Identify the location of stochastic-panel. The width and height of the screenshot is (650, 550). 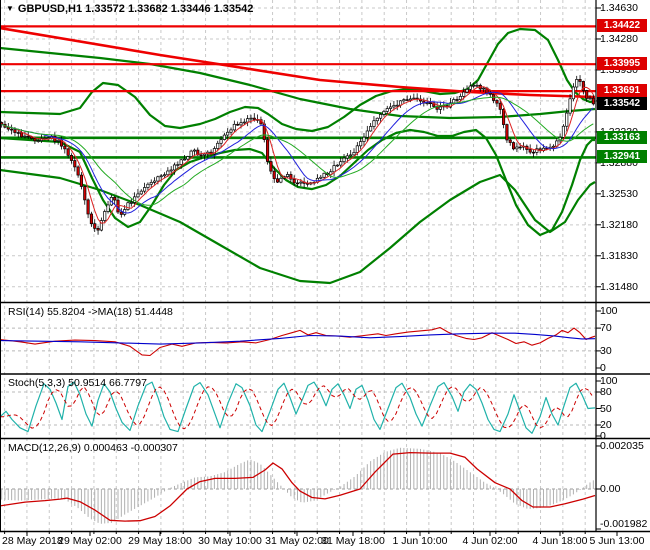
(298, 407).